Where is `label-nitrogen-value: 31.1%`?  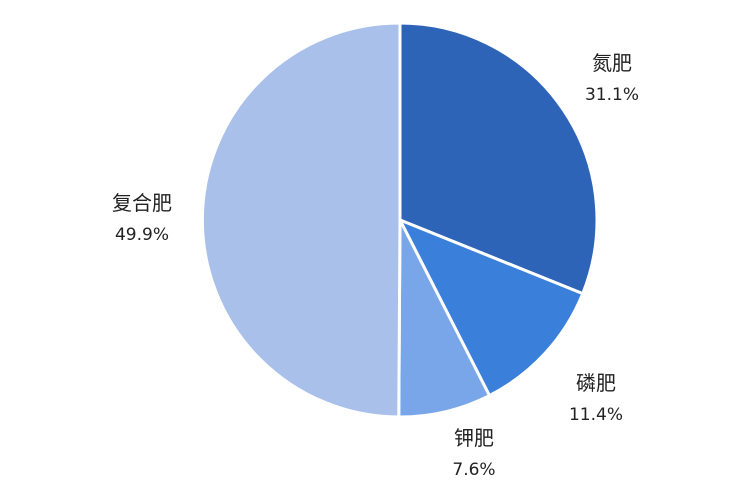
label-nitrogen-value: 31.1% is located at coordinates (612, 95).